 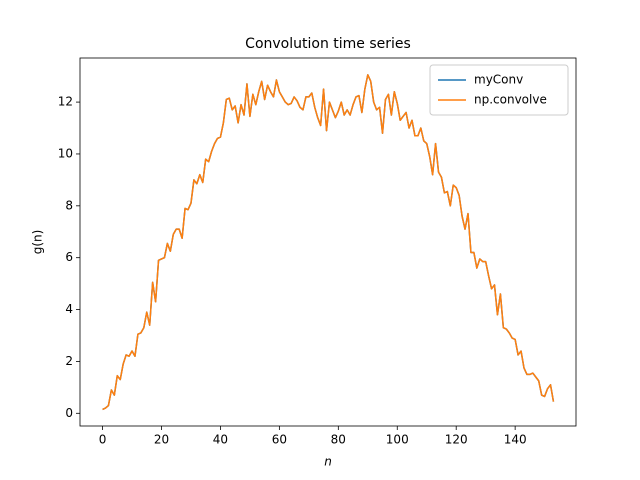 I want to click on x-axis-label: n, so click(x=328, y=462).